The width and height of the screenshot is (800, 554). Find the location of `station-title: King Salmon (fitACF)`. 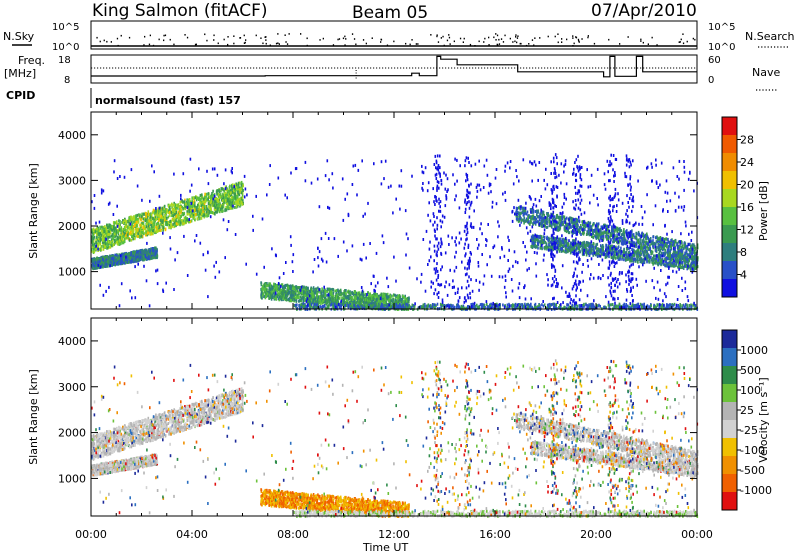

station-title: King Salmon (fitACF) is located at coordinates (180, 11).